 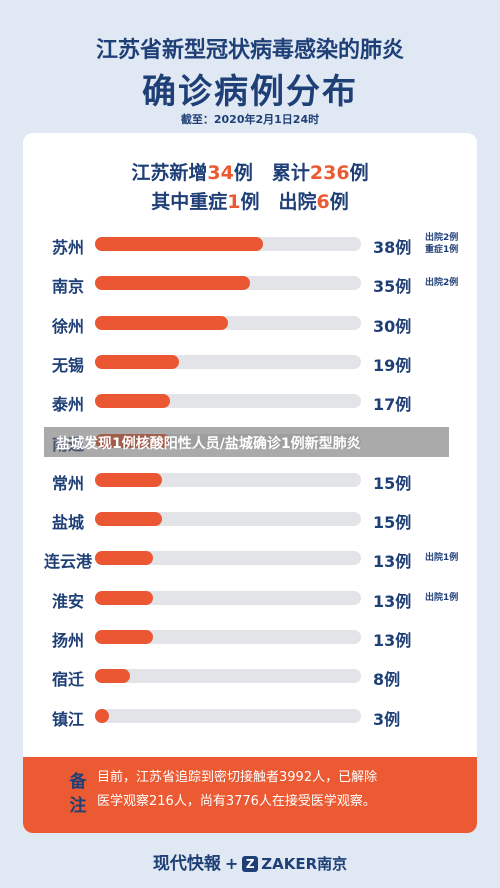 What do you see at coordinates (250, 92) in the screenshot?
I see `title-line-2: 确诊病例分布` at bounding box center [250, 92].